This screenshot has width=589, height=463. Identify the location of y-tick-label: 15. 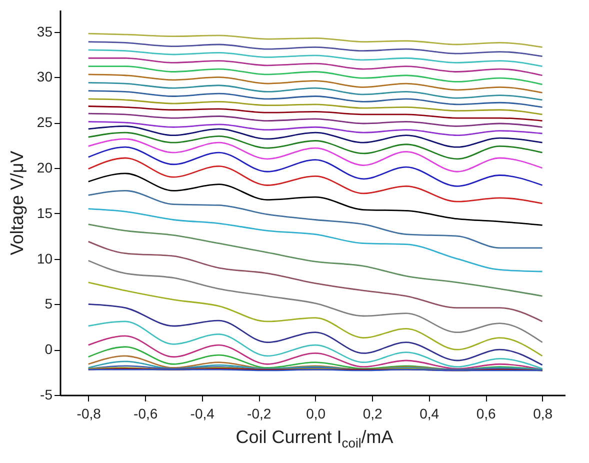
(44, 212).